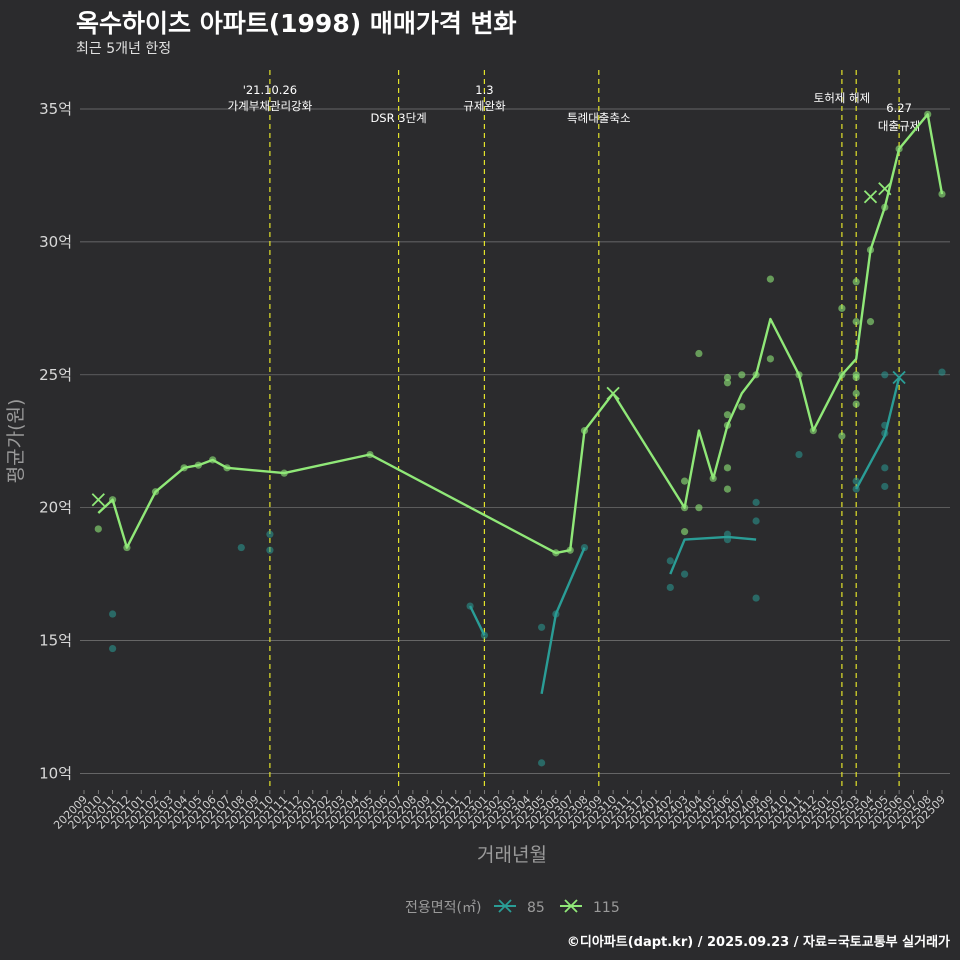 This screenshot has height=960, width=960. I want to click on chart-title: 옥수하이츠 아파트(1998) 매매가격 변화, so click(296, 23).